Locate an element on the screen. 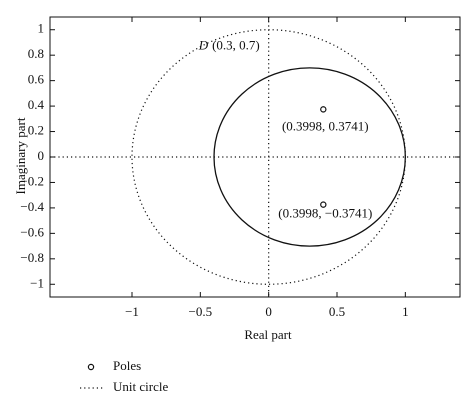 This screenshot has width=474, height=413. y-tick-label: −0.8 is located at coordinates (32, 257).